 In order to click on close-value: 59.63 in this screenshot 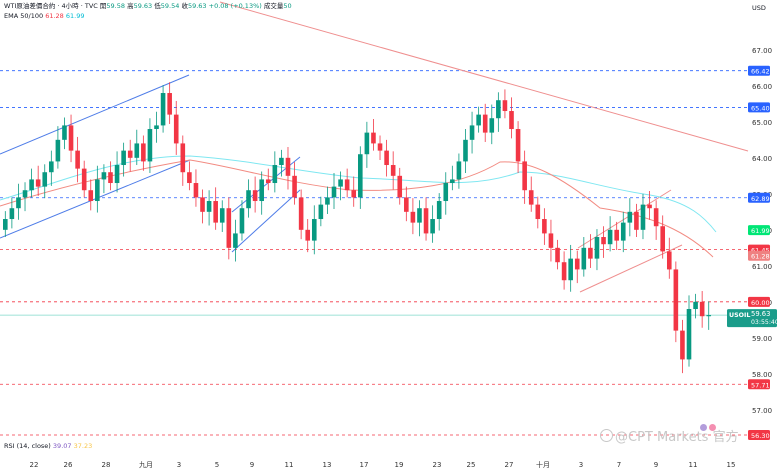, I will do `click(197, 6)`.